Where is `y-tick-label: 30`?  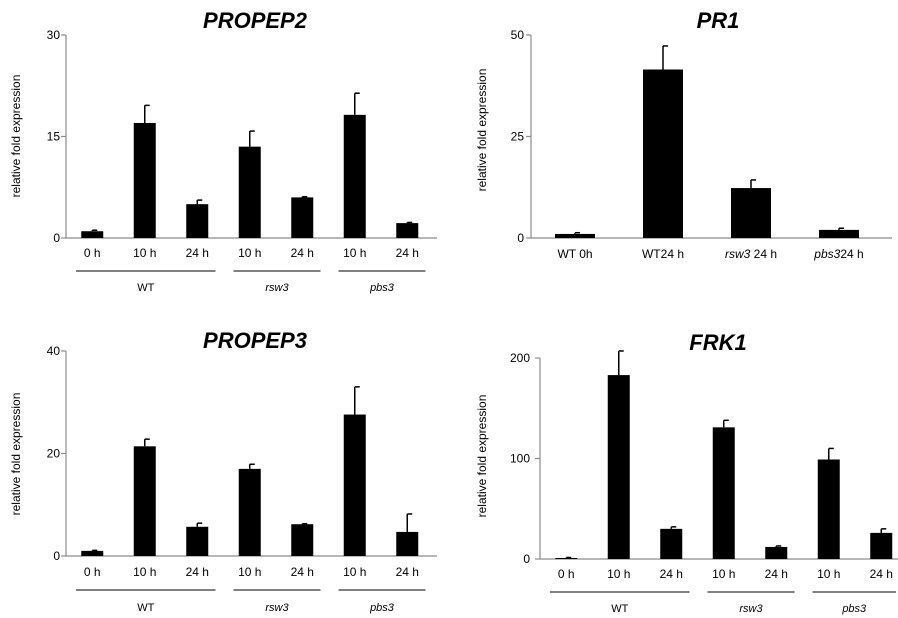
y-tick-label: 30 is located at coordinates (54, 35).